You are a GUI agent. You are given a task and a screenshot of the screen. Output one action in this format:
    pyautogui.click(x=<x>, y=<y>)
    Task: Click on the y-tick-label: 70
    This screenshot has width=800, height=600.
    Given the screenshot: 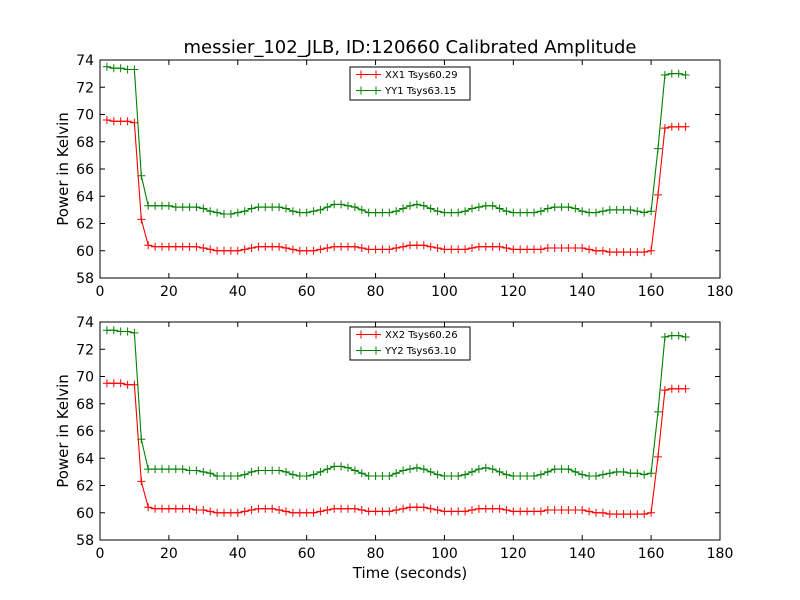 What is the action you would take?
    pyautogui.click(x=85, y=116)
    